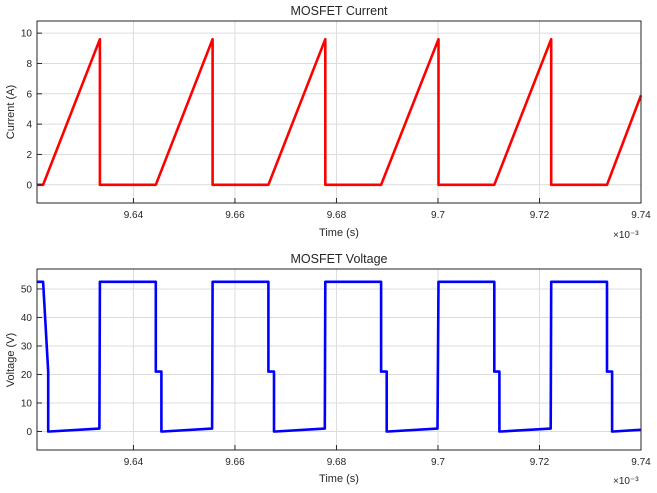  Describe the element at coordinates (27, 289) in the screenshot. I see `voltage-y-tick-label: 50` at that location.